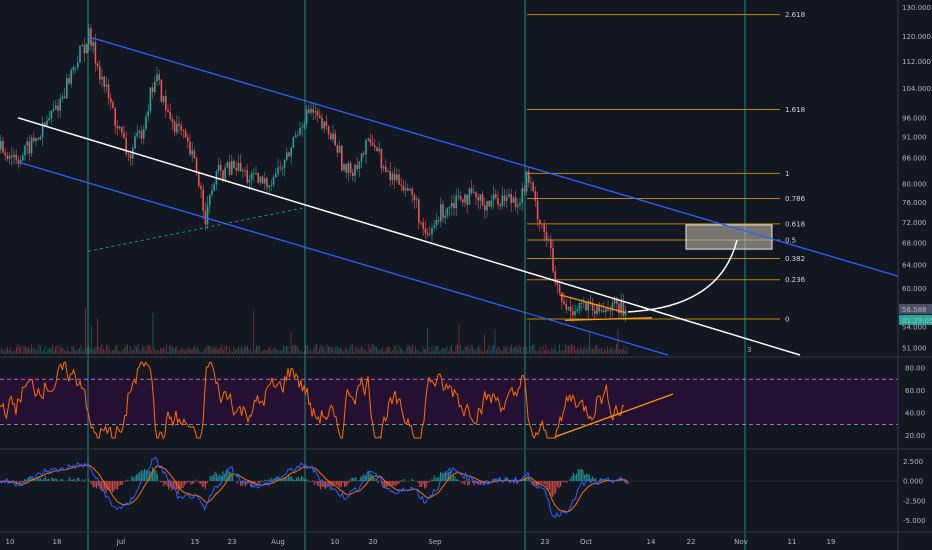 The image size is (932, 550). What do you see at coordinates (373, 542) in the screenshot?
I see `x-tick-label: 20` at bounding box center [373, 542].